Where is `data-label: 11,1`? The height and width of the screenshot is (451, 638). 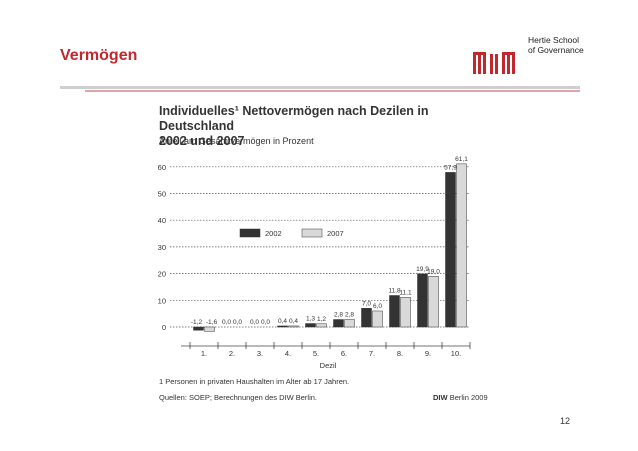
data-label: 11,1 is located at coordinates (405, 292).